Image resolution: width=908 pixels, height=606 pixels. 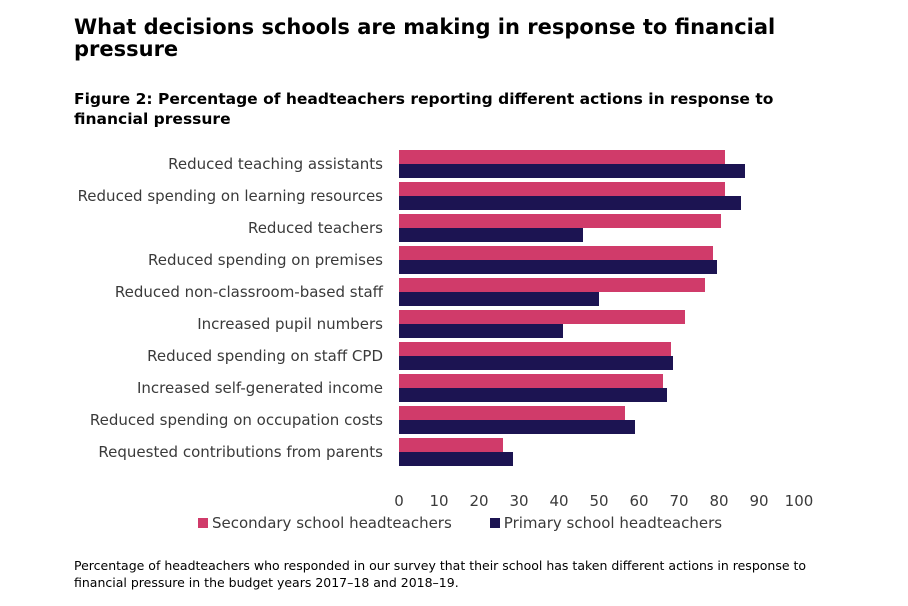 What do you see at coordinates (240, 452) in the screenshot?
I see `category-label: Requested contributions from parents` at bounding box center [240, 452].